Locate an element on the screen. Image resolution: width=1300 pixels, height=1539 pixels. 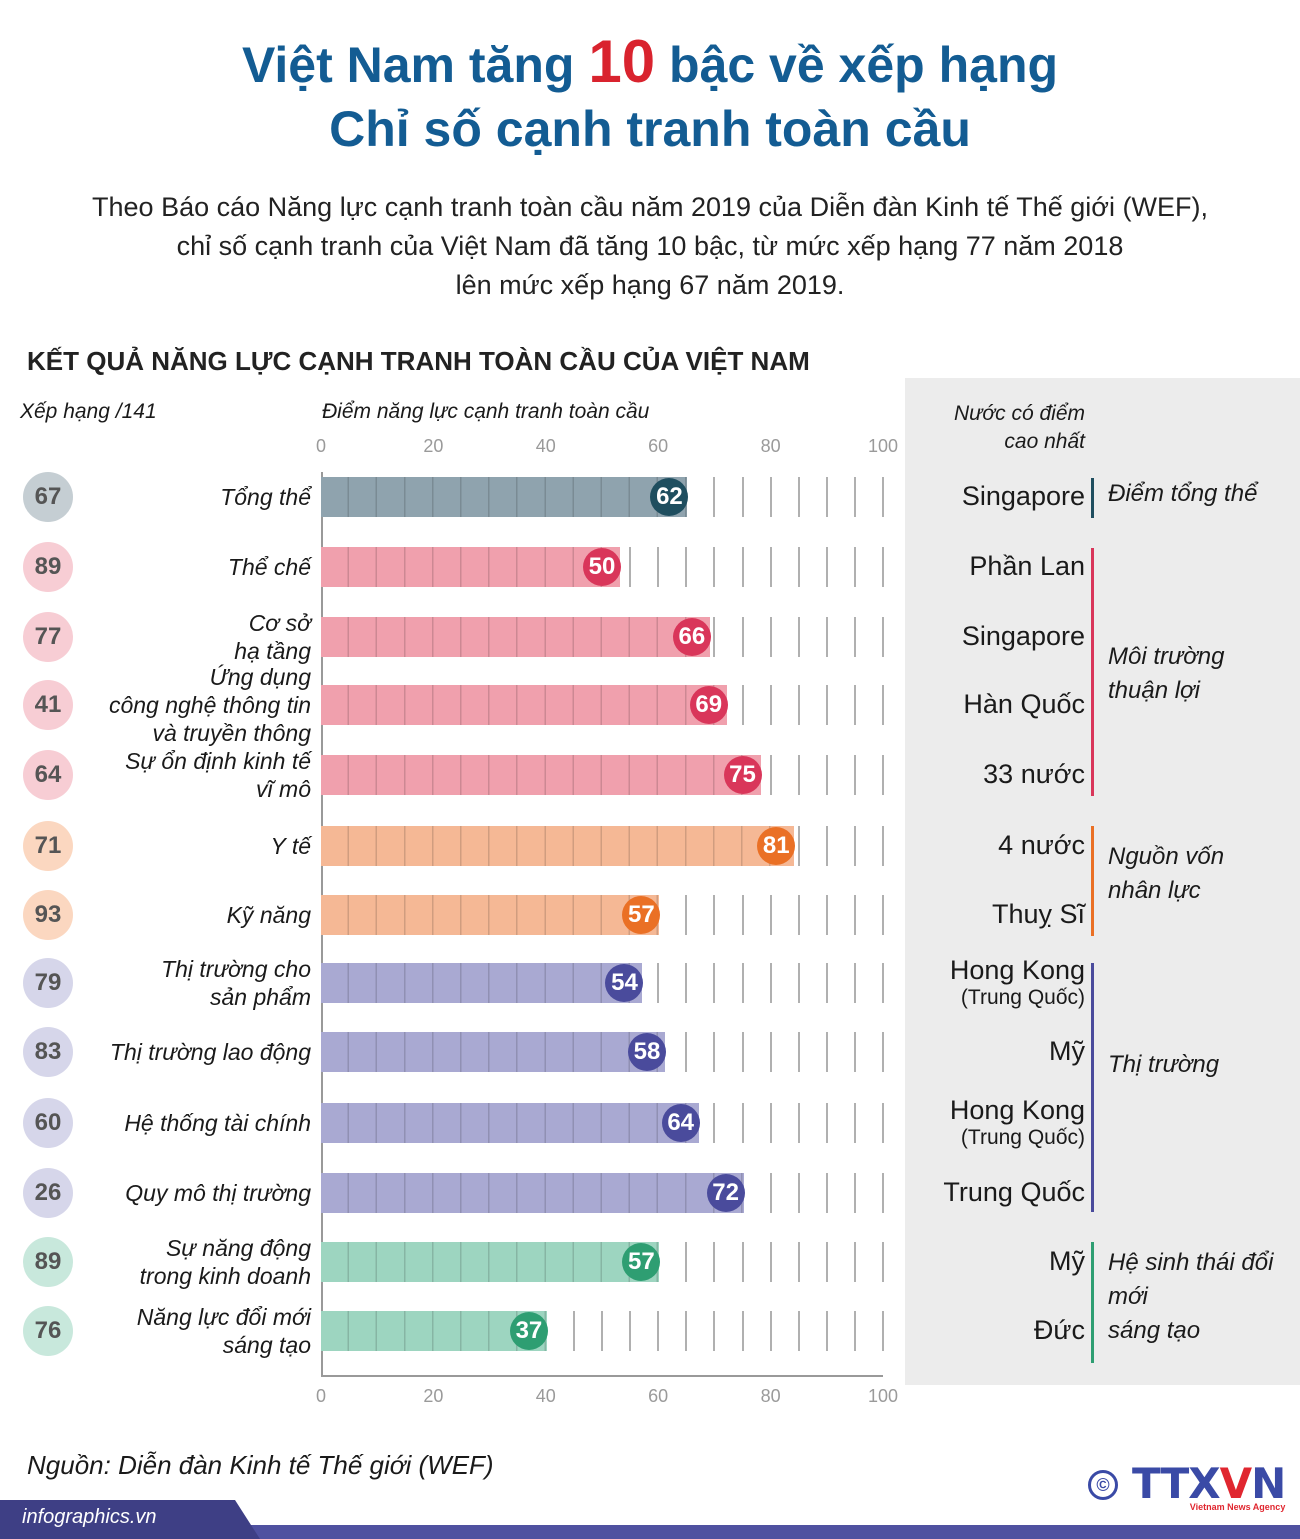
x-tick-label-bottom: 20 is located at coordinates (433, 1396).